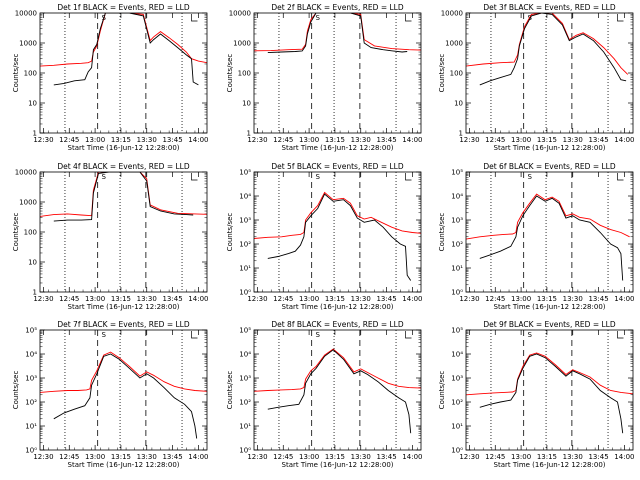  I want to click on panel-title: Det 7f BLACK = Events, RED = LLD, so click(123, 324).